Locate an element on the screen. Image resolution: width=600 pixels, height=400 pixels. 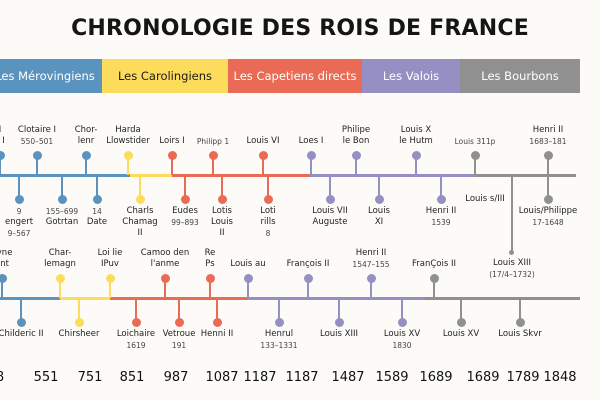
event-label-line: engert is located at coordinates (19, 222).